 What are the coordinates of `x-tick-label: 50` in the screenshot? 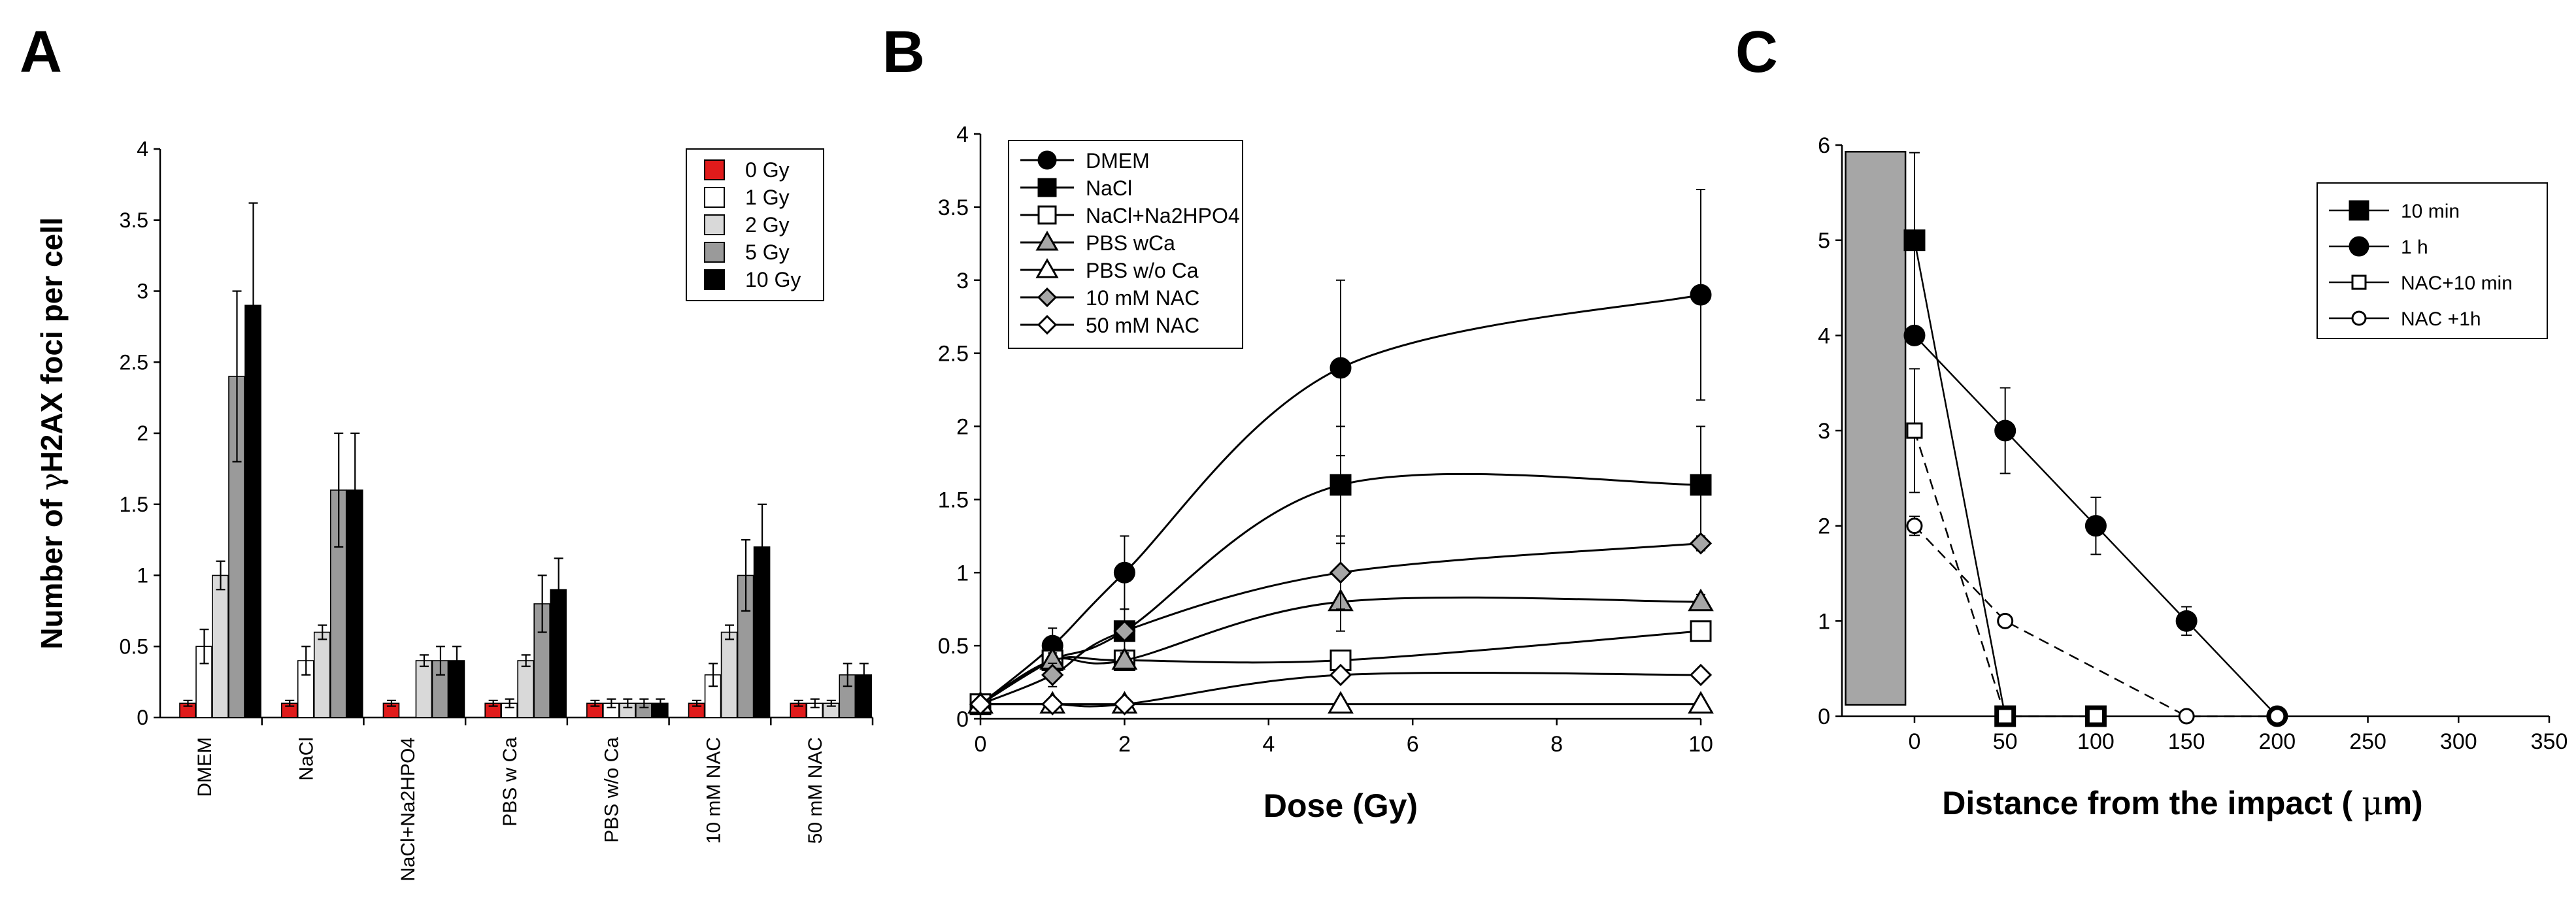 It's located at (2006, 741).